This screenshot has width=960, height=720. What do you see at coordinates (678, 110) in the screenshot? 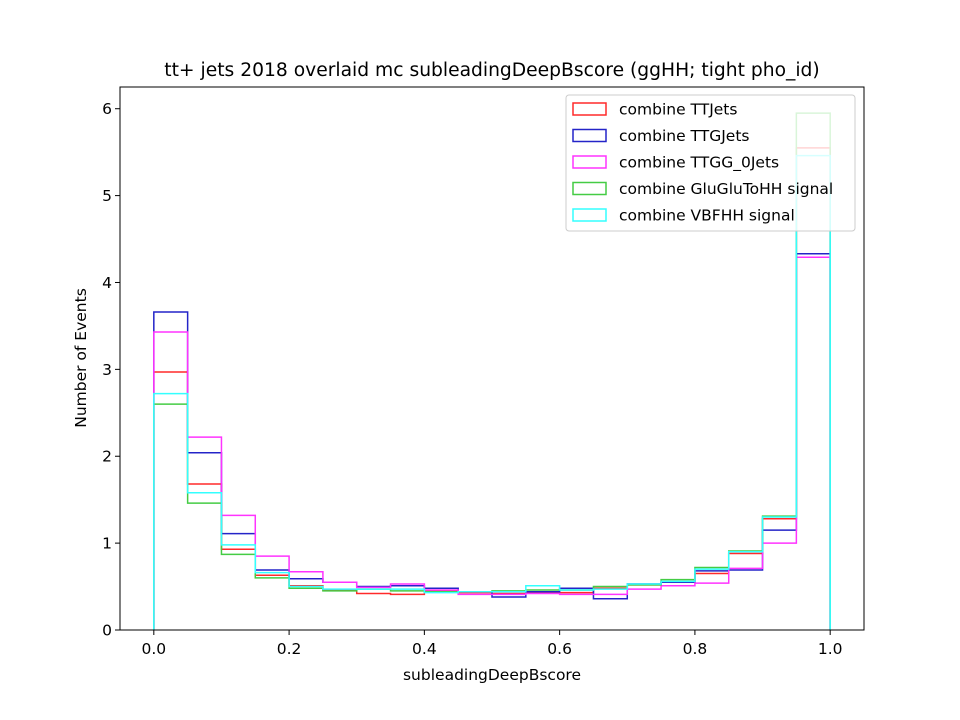
I see `legend-label: combine TTJets` at bounding box center [678, 110].